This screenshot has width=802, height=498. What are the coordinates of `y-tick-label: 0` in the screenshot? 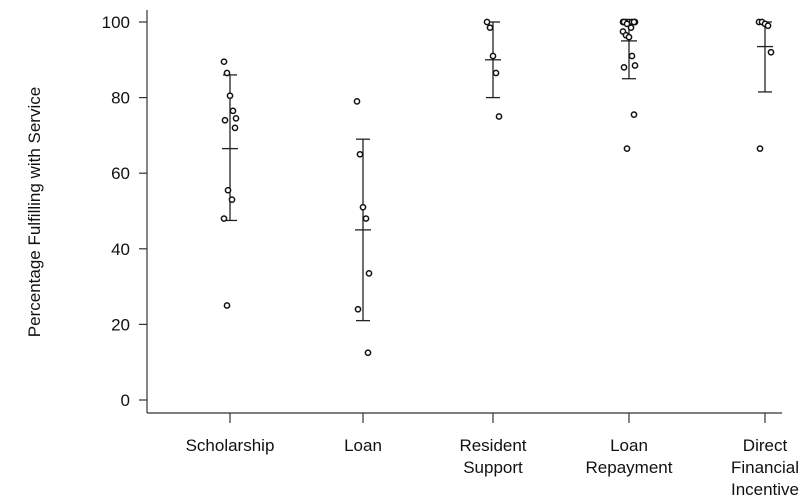 It's located at (125, 400).